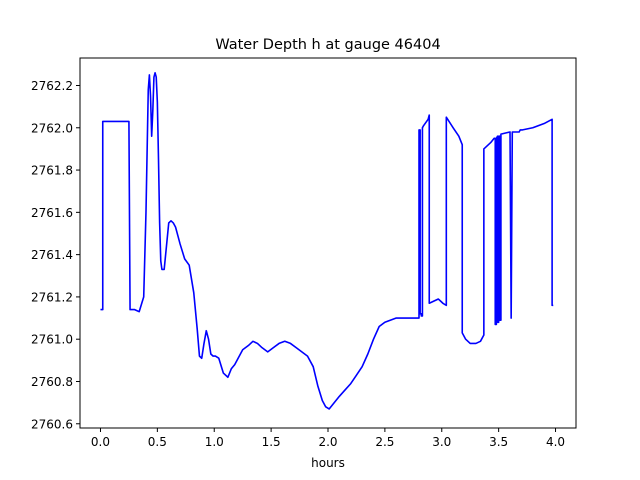 Image resolution: width=640 pixels, height=480 pixels. Describe the element at coordinates (555, 442) in the screenshot. I see `x-tick-label: 4.0` at that location.